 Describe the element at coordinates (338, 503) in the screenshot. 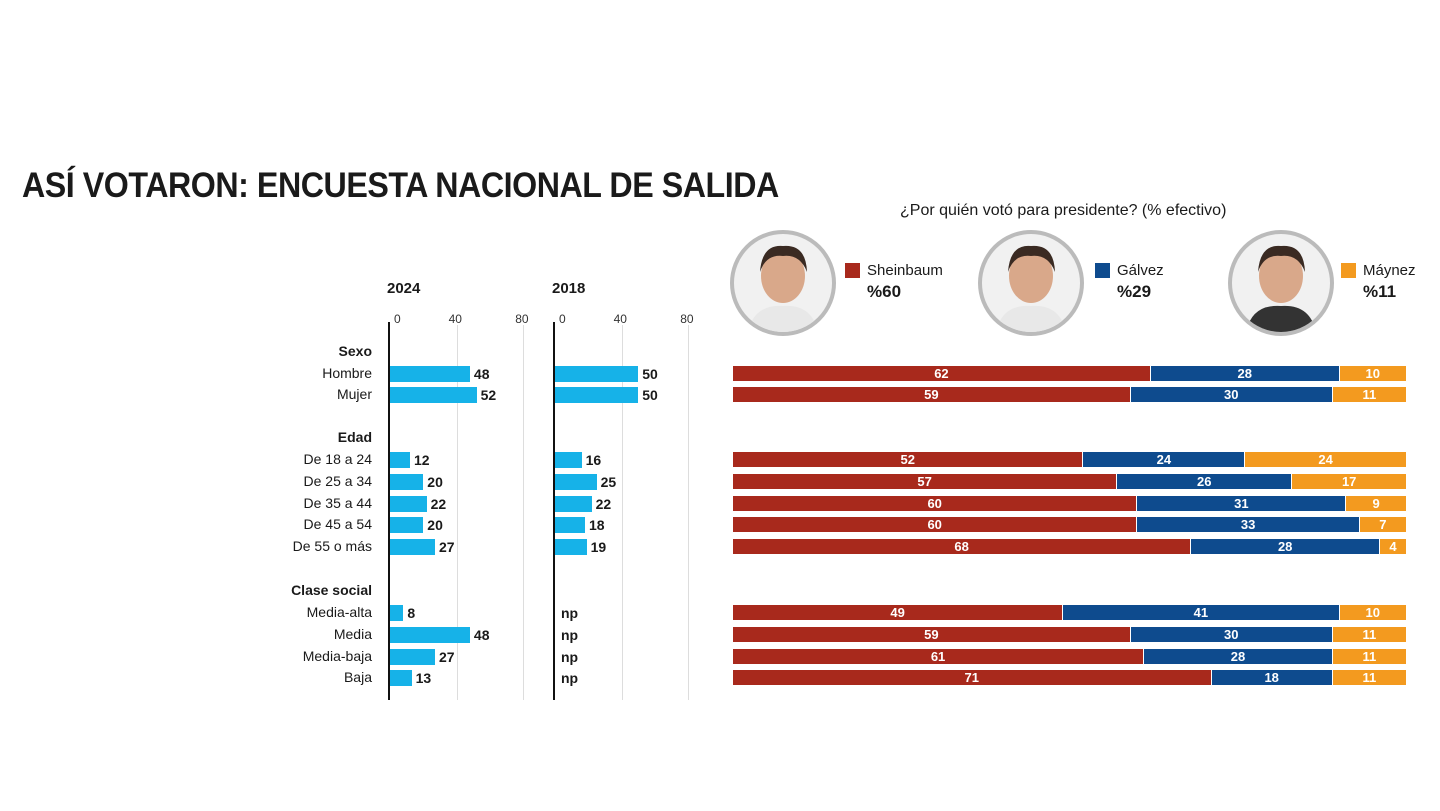

I see `category-label: De 35 a 44` at that location.